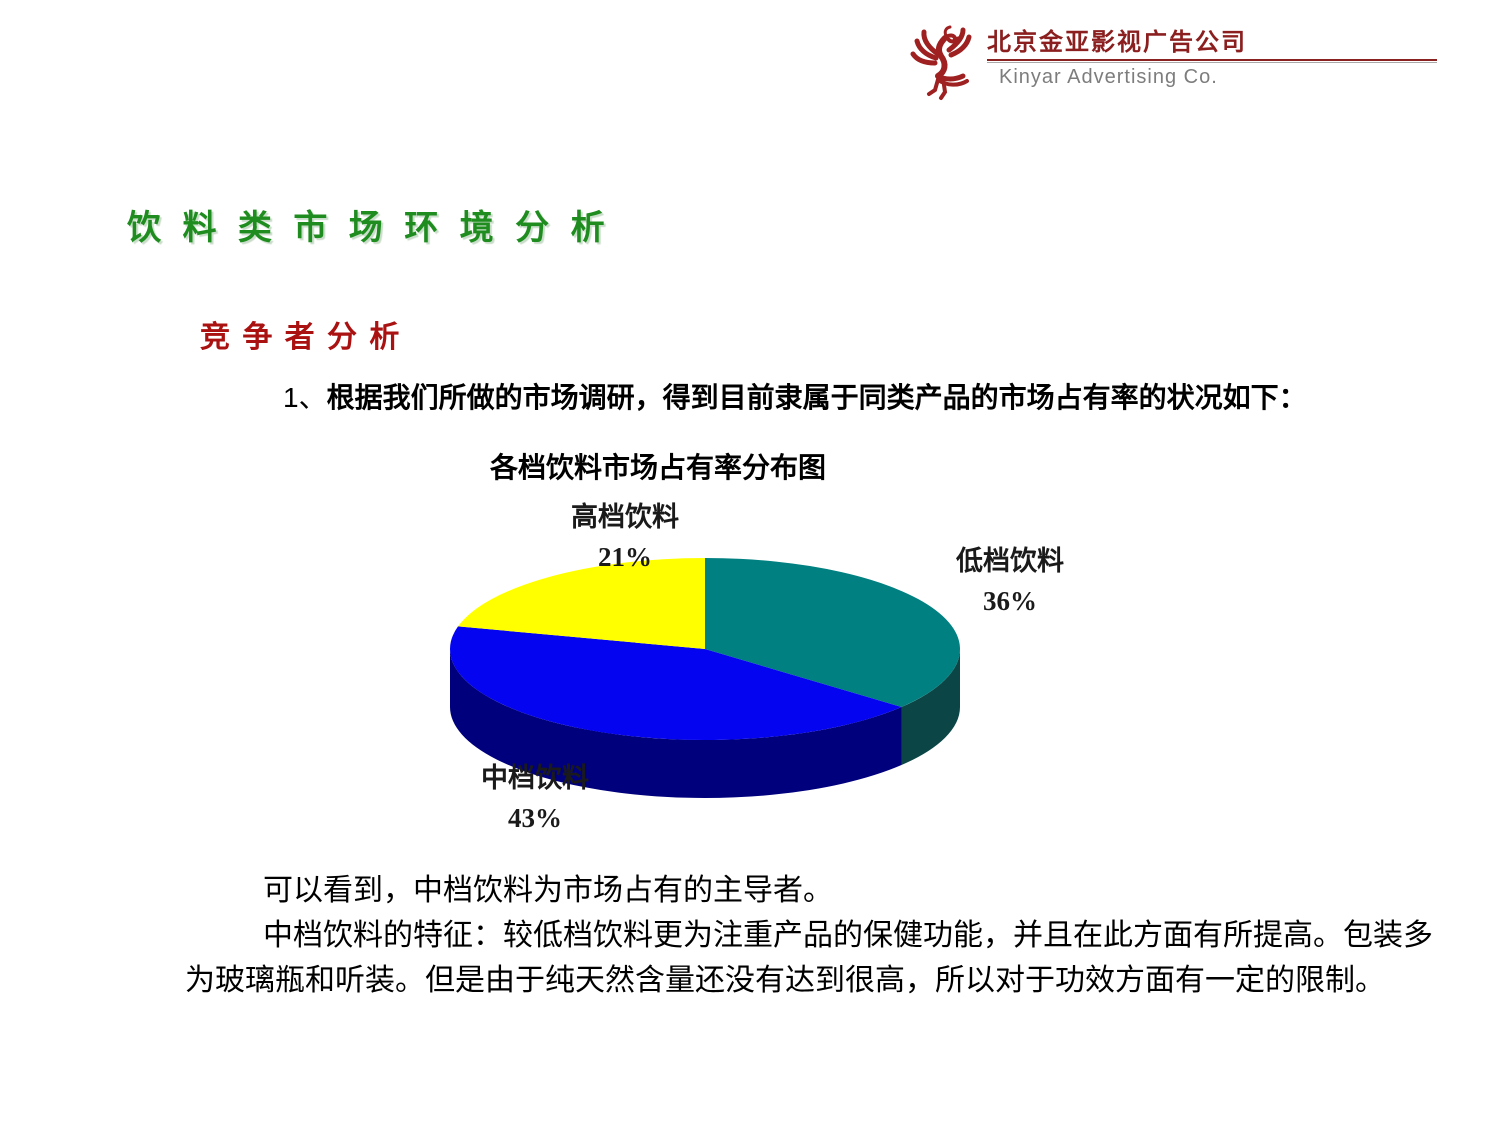 The height and width of the screenshot is (1125, 1500). Describe the element at coordinates (941, 62) in the screenshot. I see `phoenix-logo-icon` at that location.